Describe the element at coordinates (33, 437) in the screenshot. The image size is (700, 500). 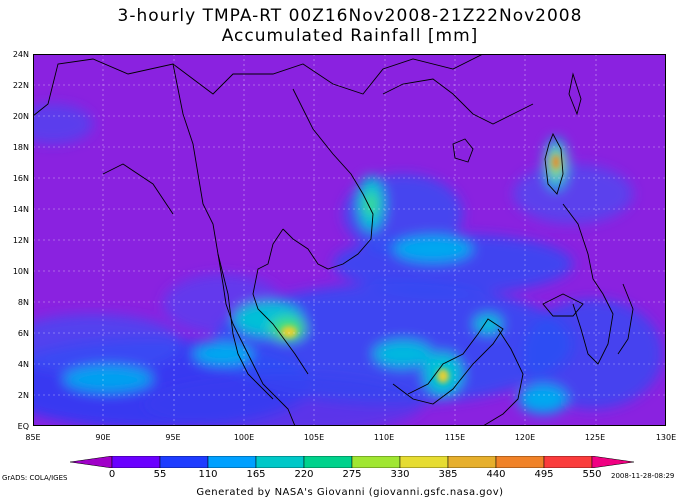
I see `x-tick-label: 85E` at that location.